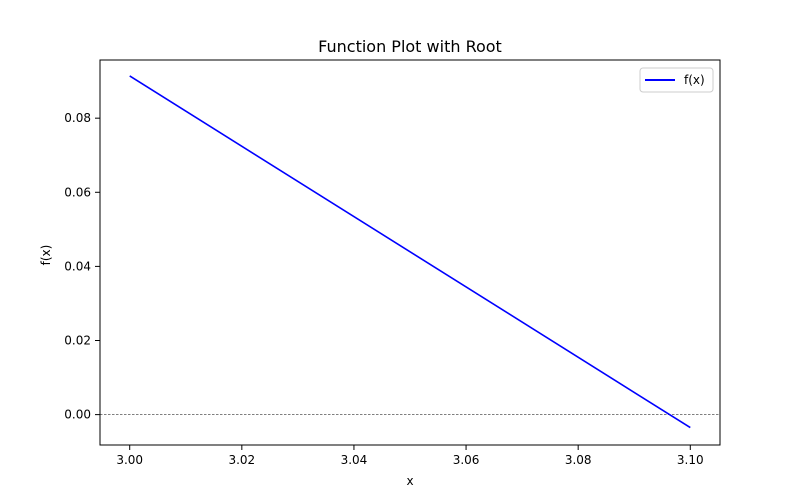 The height and width of the screenshot is (500, 800). I want to click on x-tick-label: 3.02, so click(241, 460).